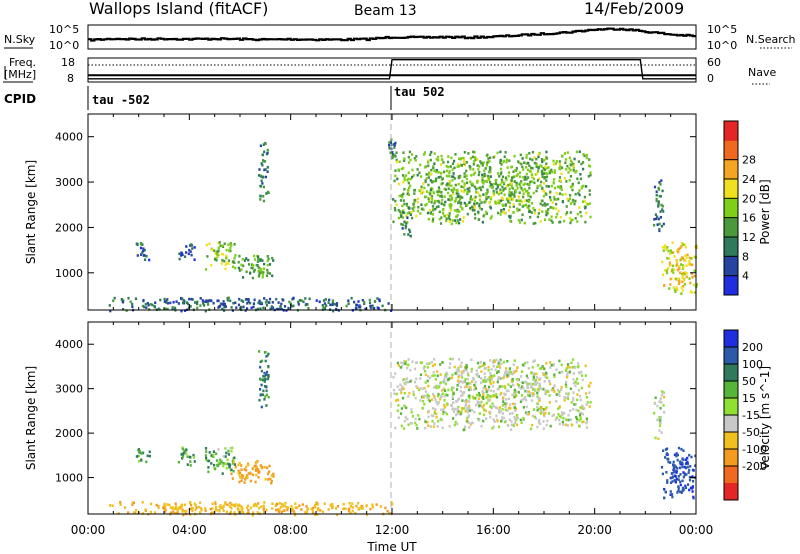  Describe the element at coordinates (224, 97) in the screenshot. I see `cpid-panel: CPID tau -502 tau 502` at that location.